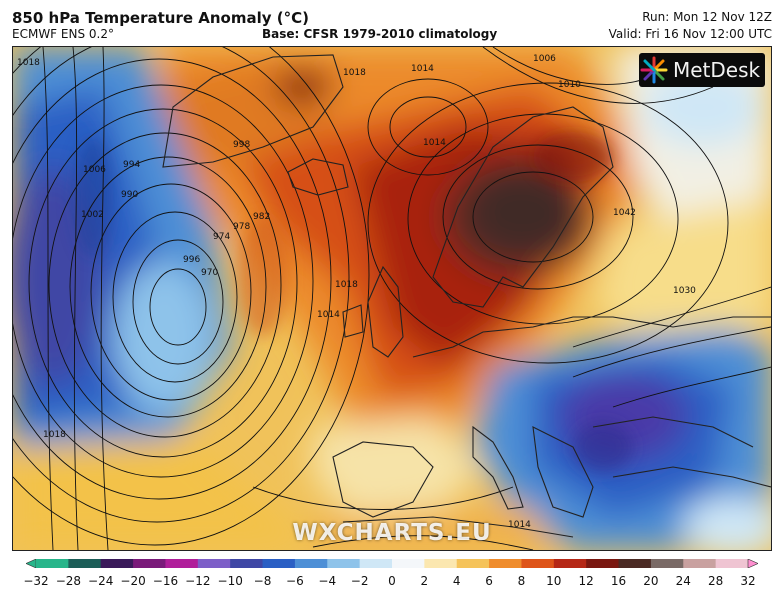 The width and height of the screenshot is (784, 600). I want to click on isobar-label: 994, so click(131, 165).